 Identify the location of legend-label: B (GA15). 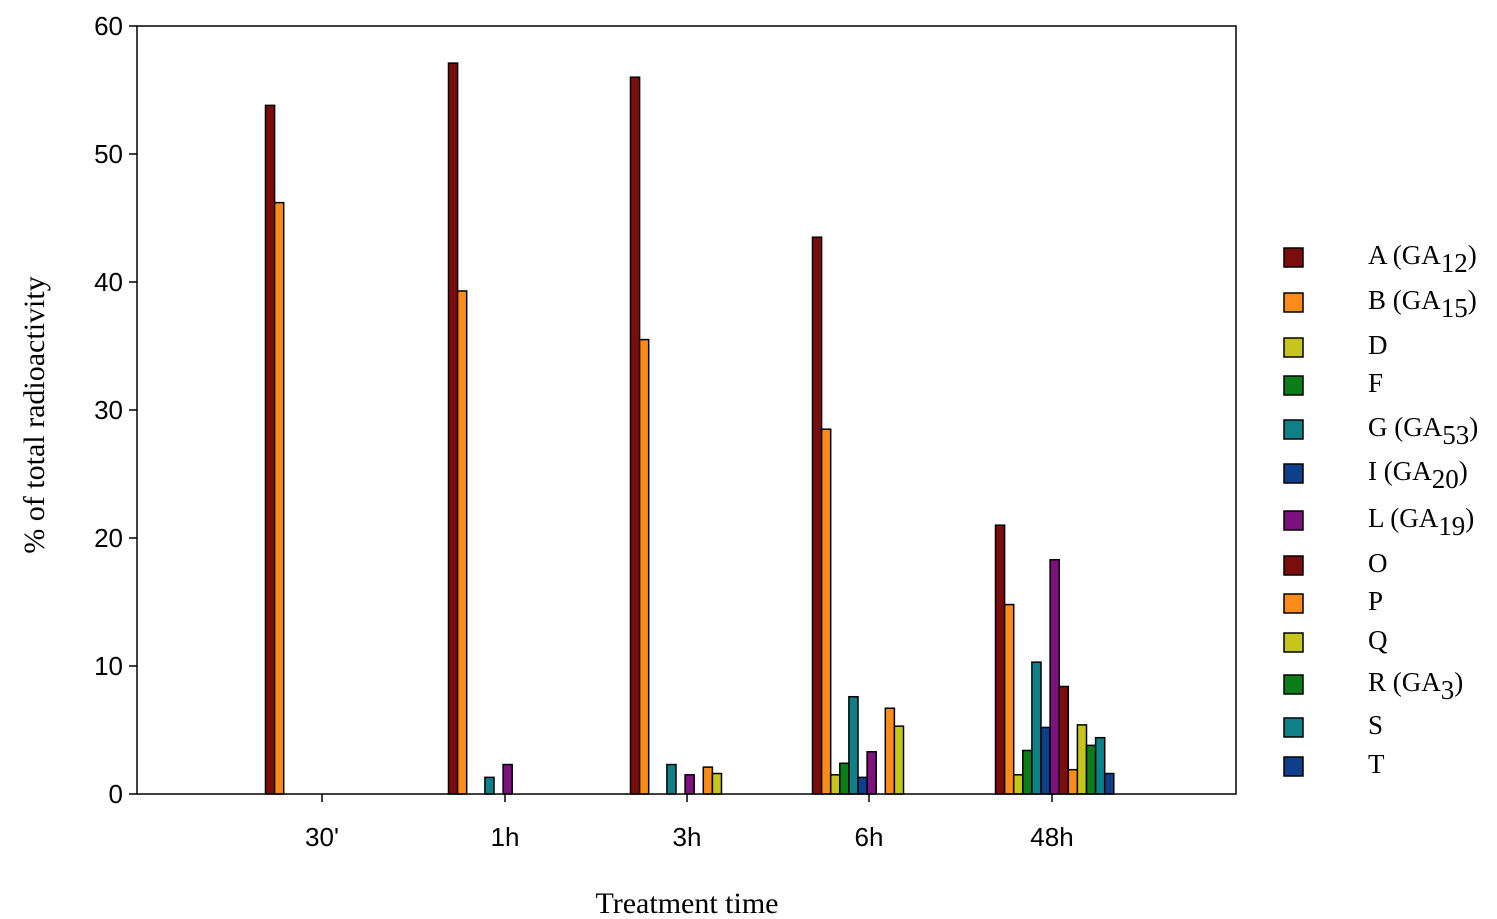
(1422, 304).